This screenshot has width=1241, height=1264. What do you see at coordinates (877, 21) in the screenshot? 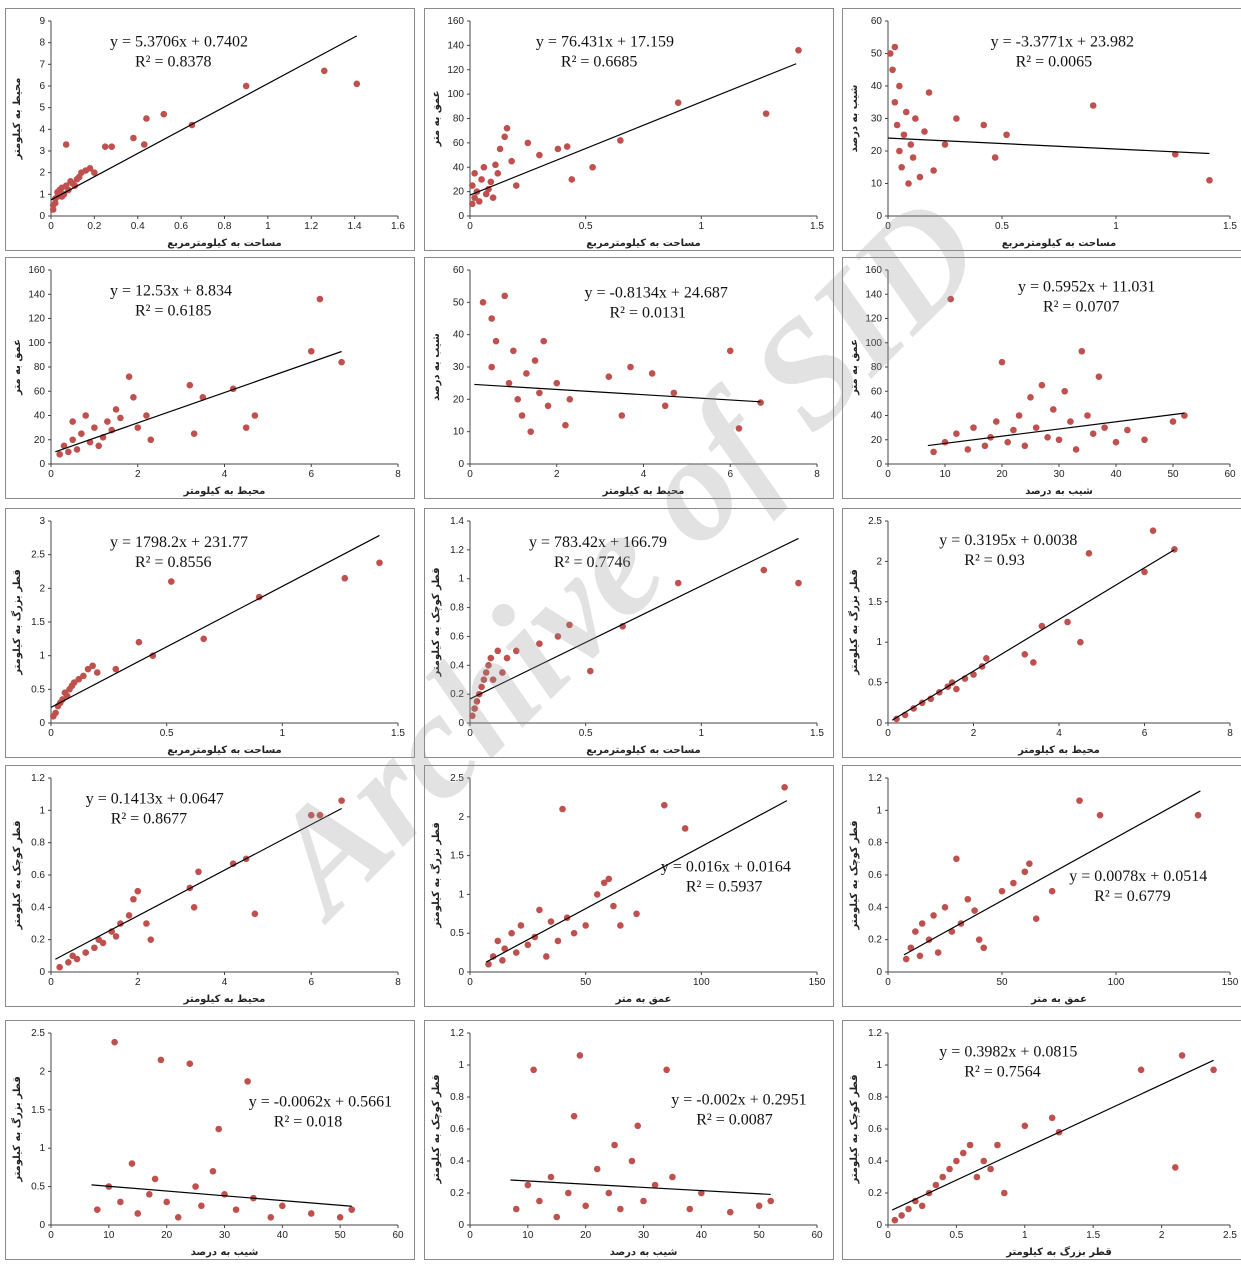
I see `y-tick-label: 60` at bounding box center [877, 21].